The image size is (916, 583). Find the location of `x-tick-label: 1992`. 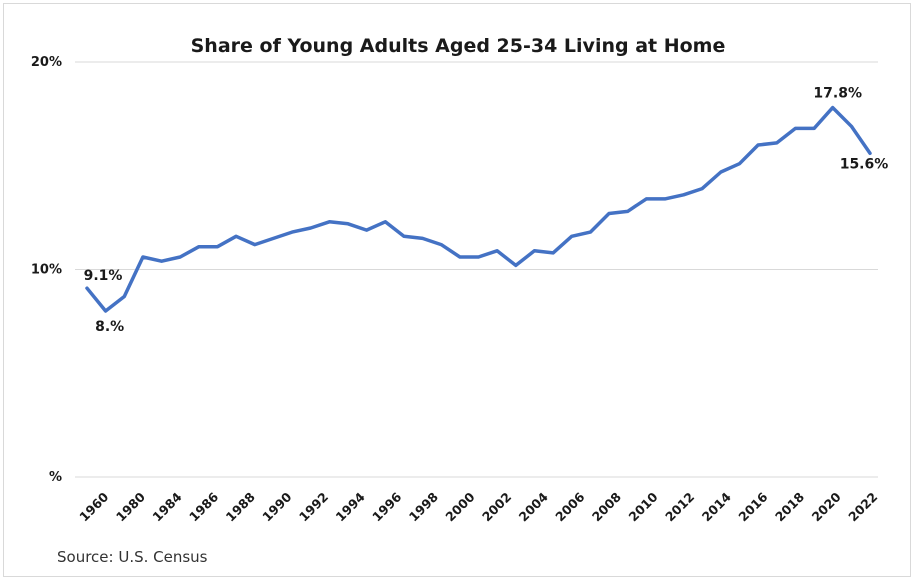

x-tick-label: 1992 is located at coordinates (313, 506).